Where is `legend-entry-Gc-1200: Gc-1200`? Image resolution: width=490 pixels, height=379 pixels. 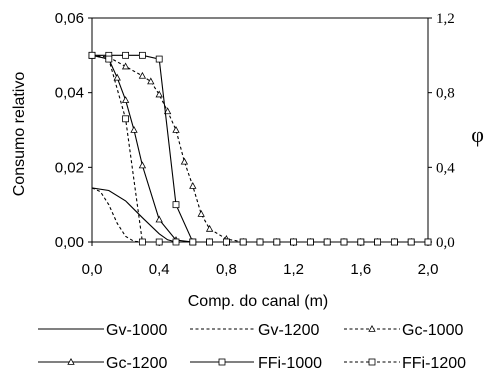
legend-entry-Gc-1200: Gc-1200 is located at coordinates (102, 363).